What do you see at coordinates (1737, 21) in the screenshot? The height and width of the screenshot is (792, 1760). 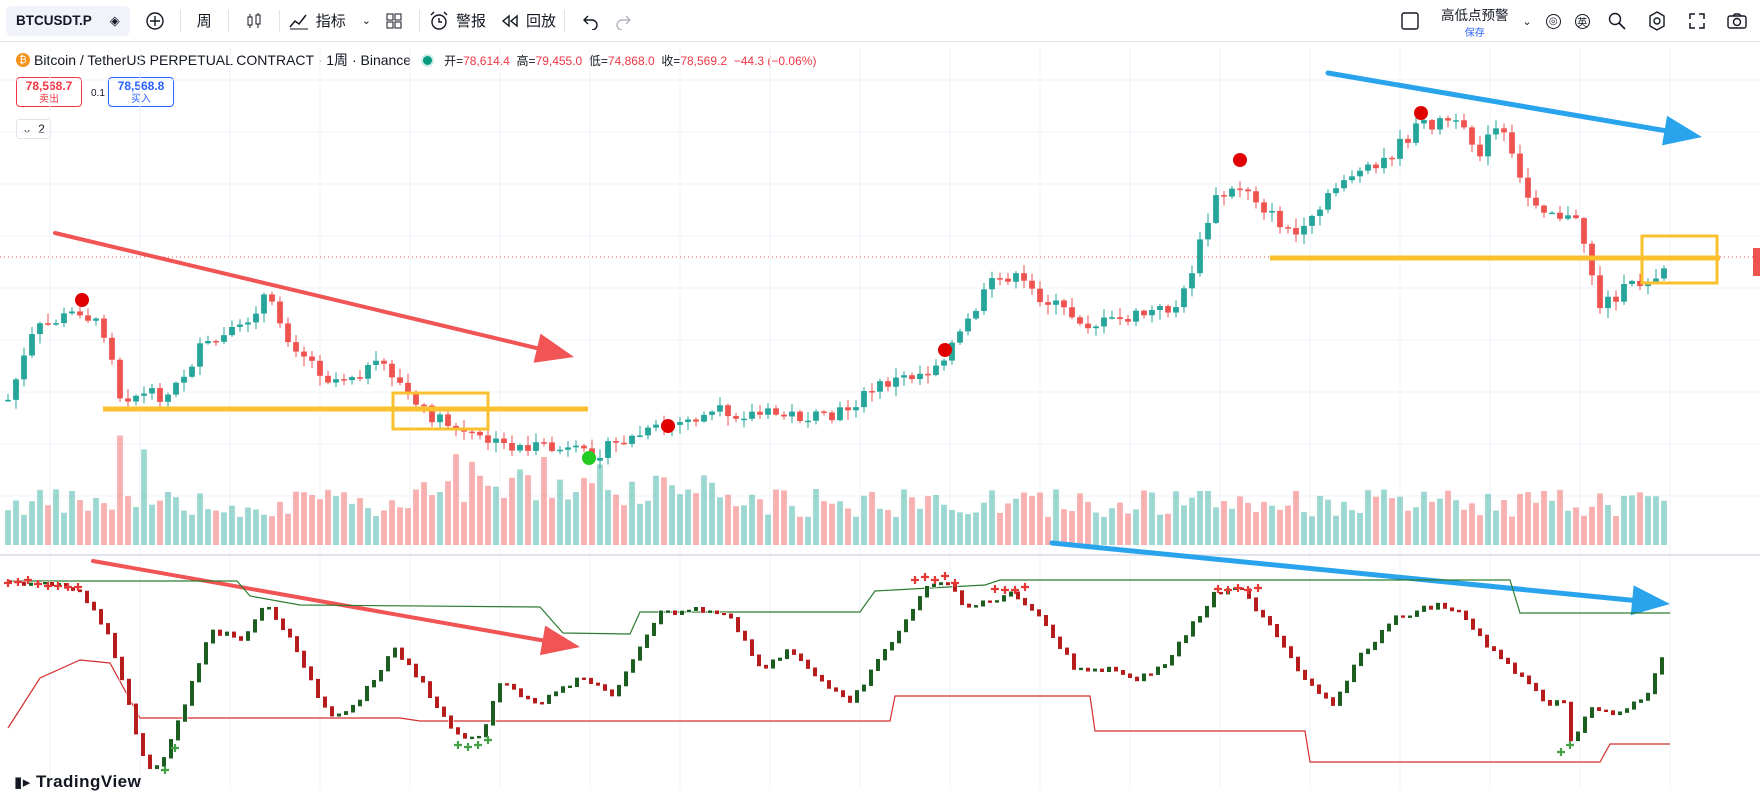 I see `camera-snapshot-icon` at bounding box center [1737, 21].